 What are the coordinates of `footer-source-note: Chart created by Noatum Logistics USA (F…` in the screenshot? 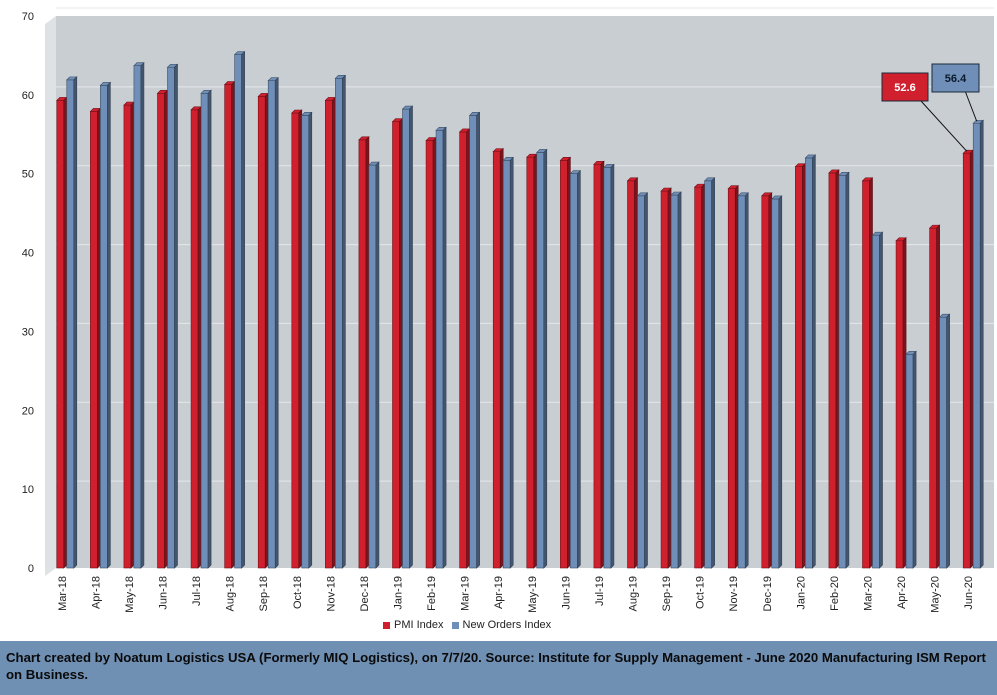 It's located at (498, 668).